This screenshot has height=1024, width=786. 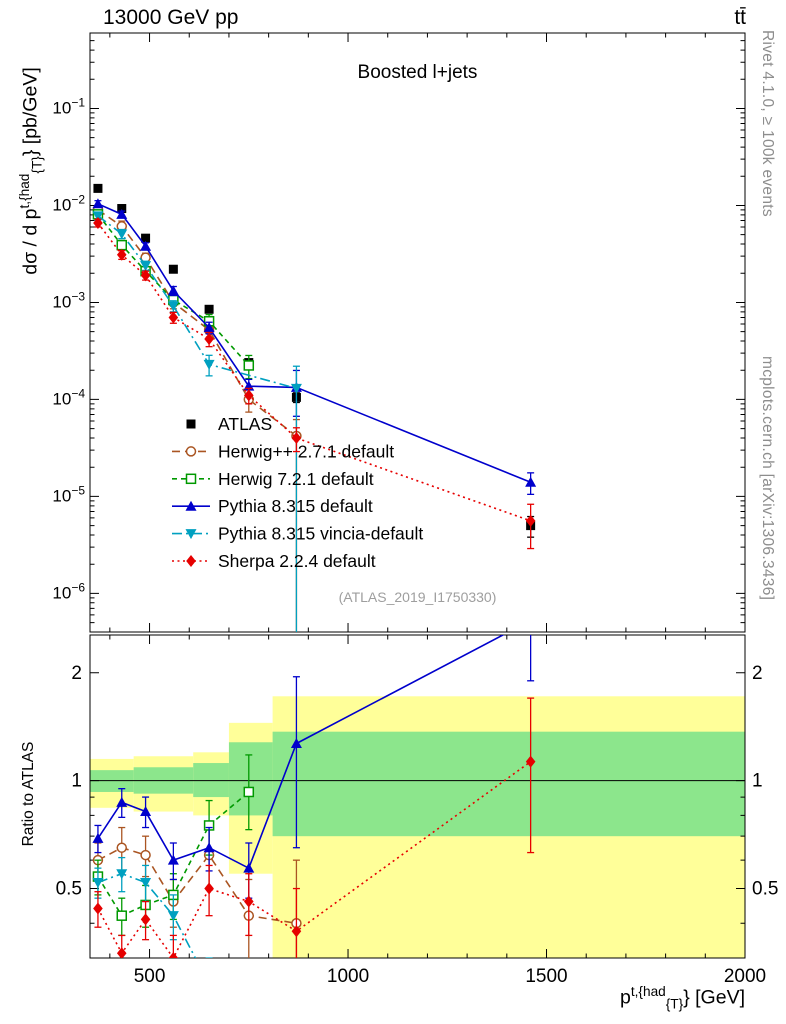 What do you see at coordinates (68, 397) in the screenshot?
I see `y-tick-label: 10⁻⁴` at bounding box center [68, 397].